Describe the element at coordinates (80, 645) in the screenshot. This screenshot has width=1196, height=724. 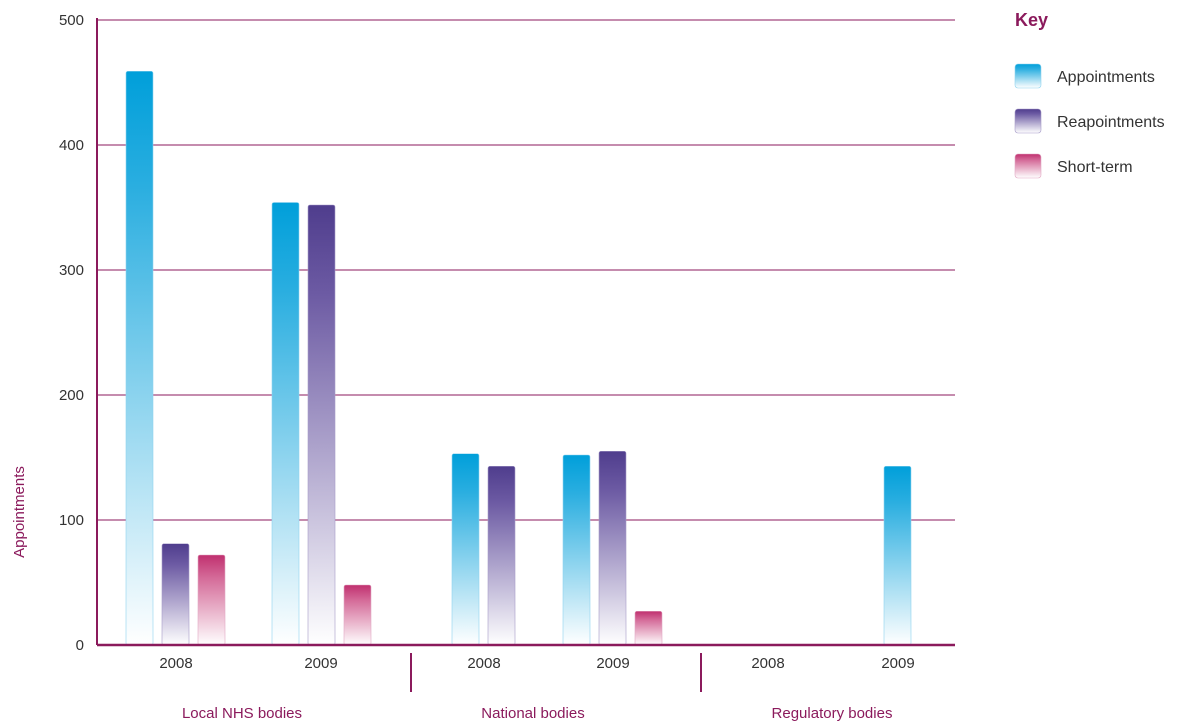
I see `y-tick-label: 0` at that location.